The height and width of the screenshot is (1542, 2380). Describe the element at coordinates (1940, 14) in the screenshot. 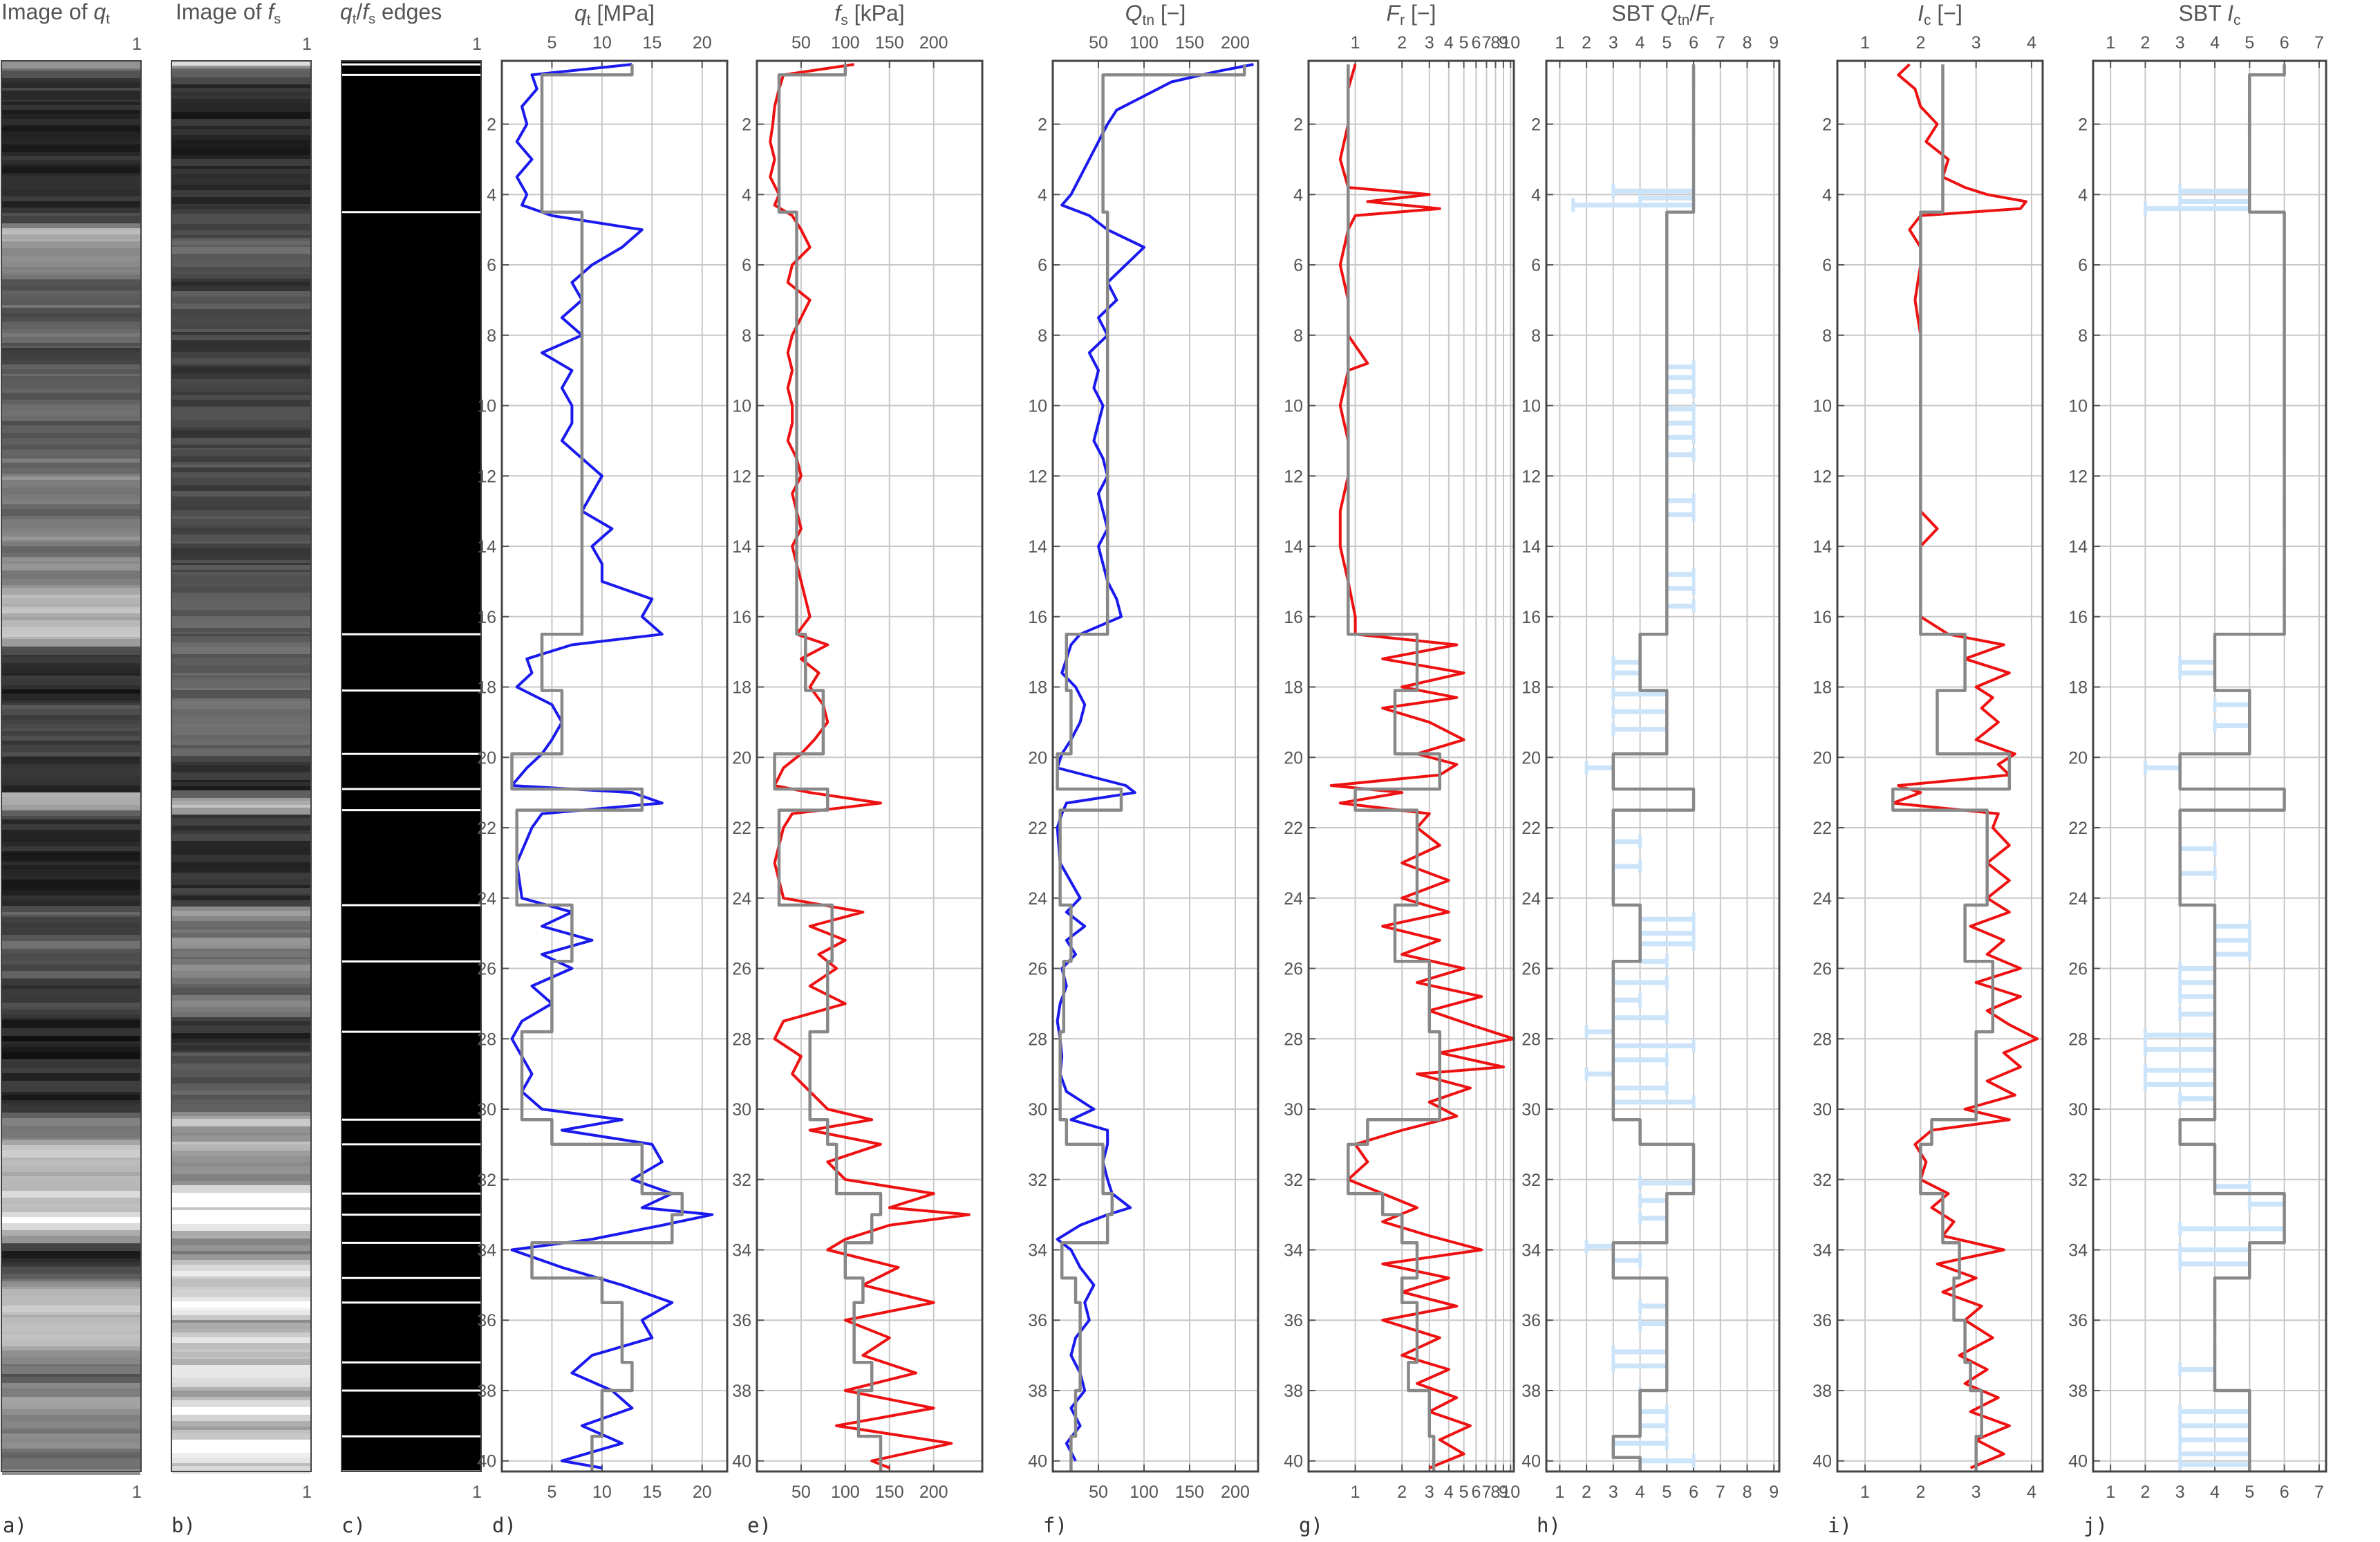

I see `chart-title: Ic [−]` at that location.